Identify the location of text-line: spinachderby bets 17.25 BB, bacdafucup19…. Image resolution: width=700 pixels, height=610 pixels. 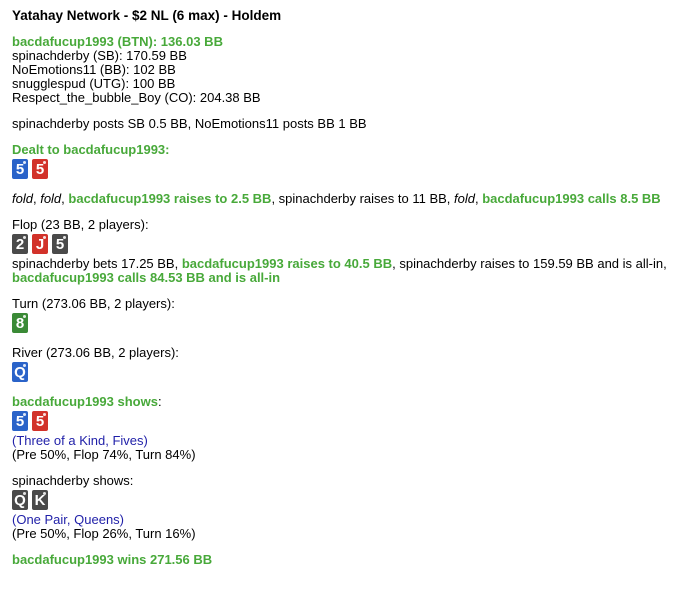
(356, 264).